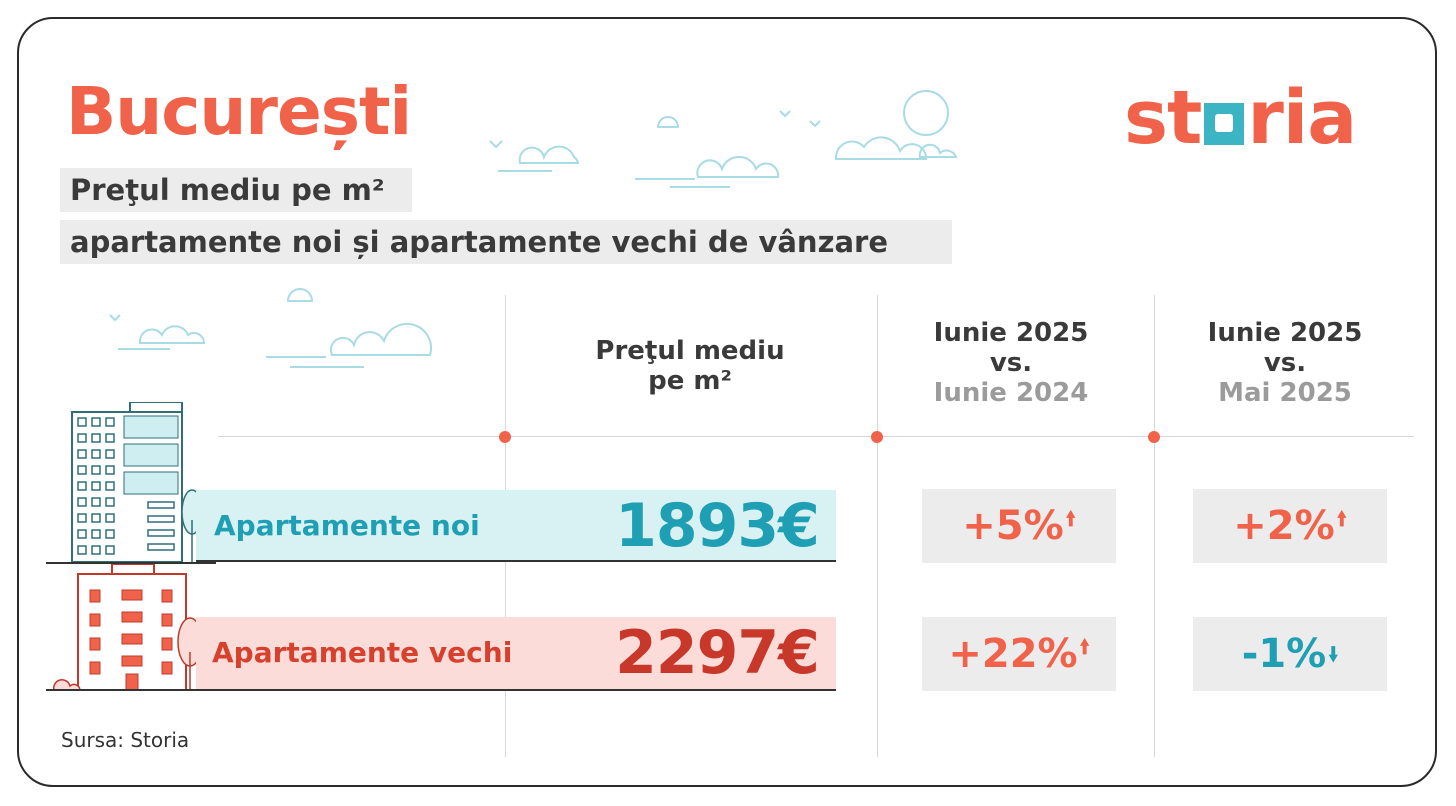  I want to click on mom-column-header: Iunie 2025 vs. Mai 2025, so click(1285, 363).